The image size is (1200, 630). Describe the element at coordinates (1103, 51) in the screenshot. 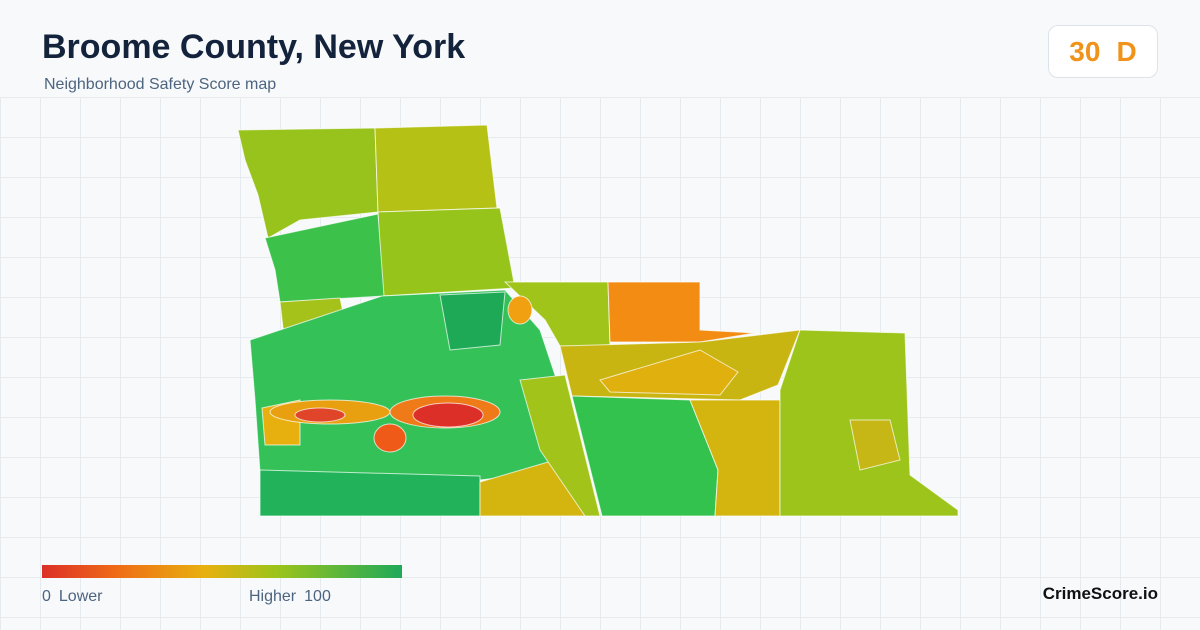

I see `score-badge: 30 D` at that location.